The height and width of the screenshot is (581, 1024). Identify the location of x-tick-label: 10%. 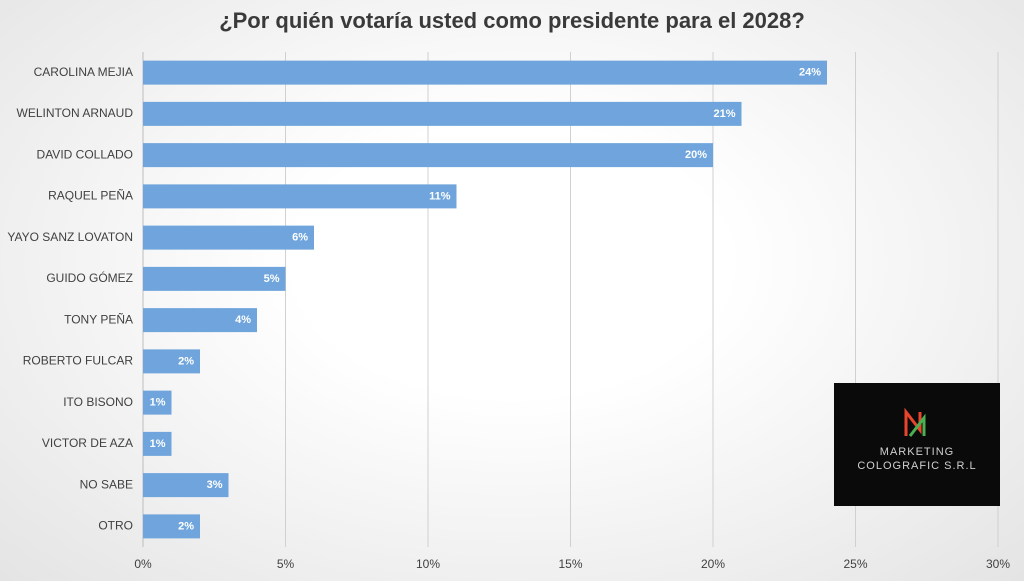
(428, 564).